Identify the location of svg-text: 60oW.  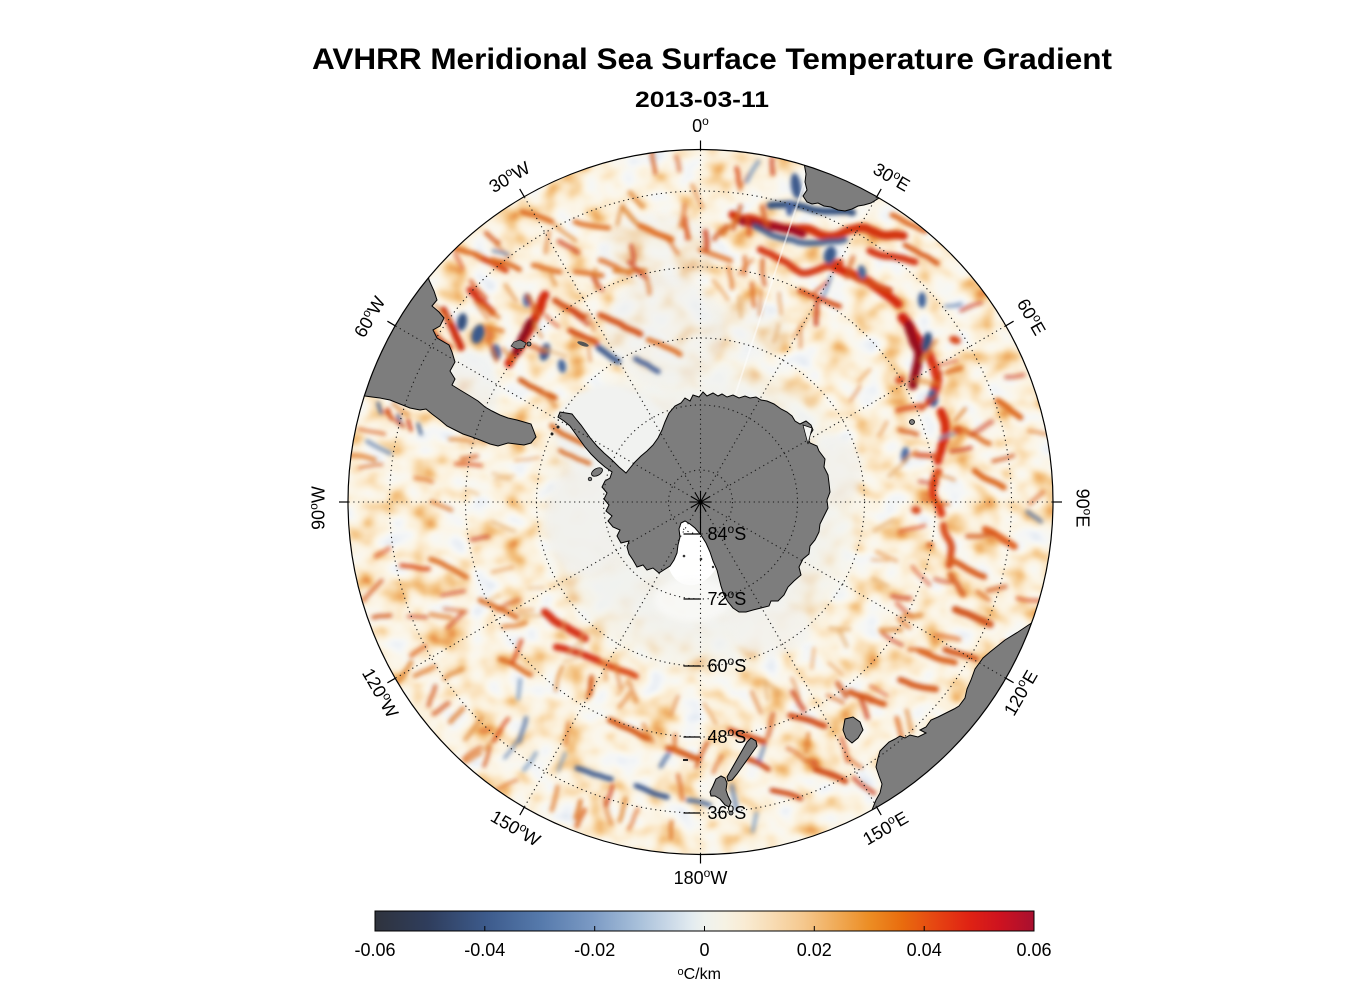
(369, 316).